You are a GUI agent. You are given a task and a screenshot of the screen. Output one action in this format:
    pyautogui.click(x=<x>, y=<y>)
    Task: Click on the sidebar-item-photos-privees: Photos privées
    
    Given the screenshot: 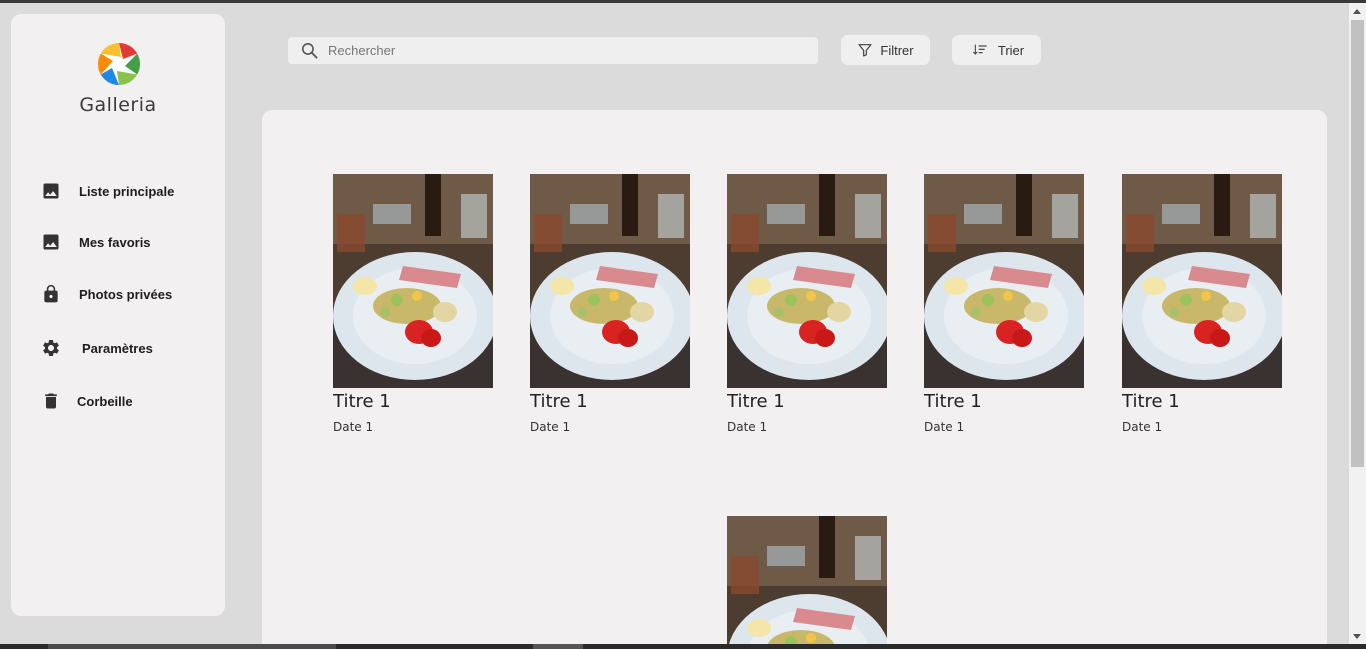 What is the action you would take?
    pyautogui.click(x=106, y=294)
    